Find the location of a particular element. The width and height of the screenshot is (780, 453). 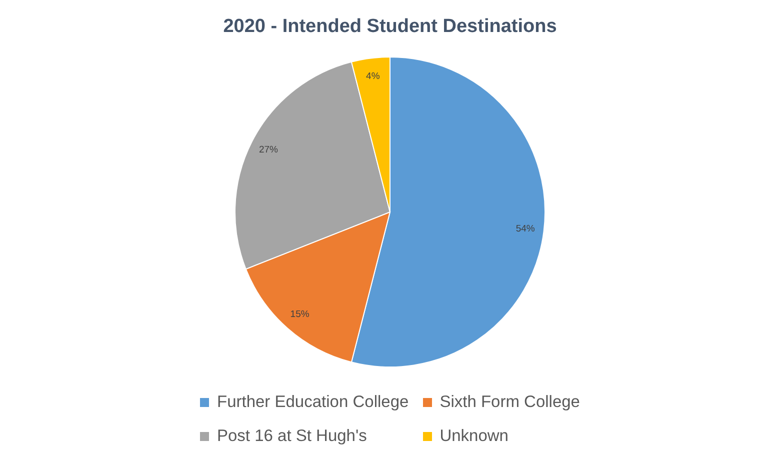

data-label: 15% is located at coordinates (300, 314).